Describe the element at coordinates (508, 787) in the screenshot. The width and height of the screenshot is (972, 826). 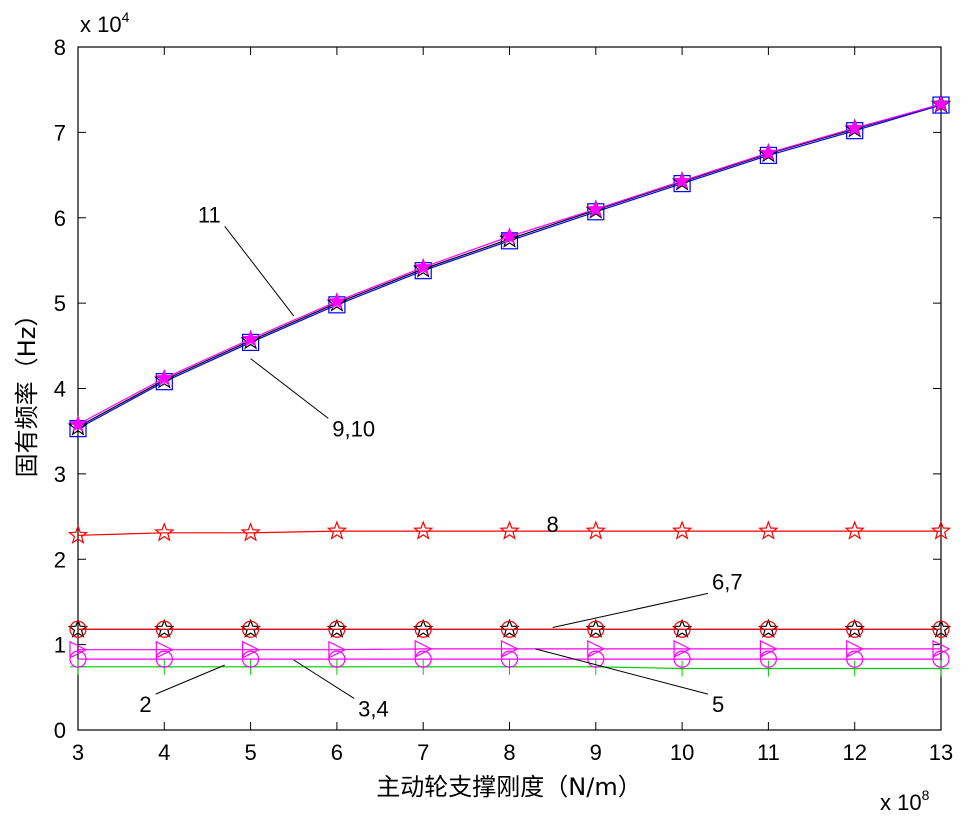
I see `x-axis-title: 主动轮支撑刚度（N/m）` at that location.